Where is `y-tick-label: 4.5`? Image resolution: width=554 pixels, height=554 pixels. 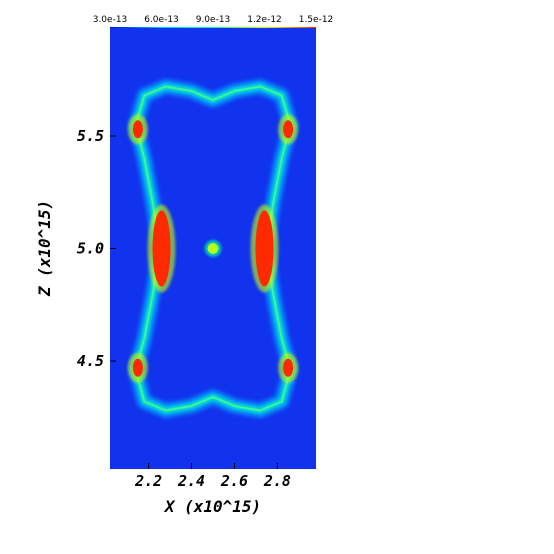
y-tick-label: 4.5 is located at coordinates (90, 361).